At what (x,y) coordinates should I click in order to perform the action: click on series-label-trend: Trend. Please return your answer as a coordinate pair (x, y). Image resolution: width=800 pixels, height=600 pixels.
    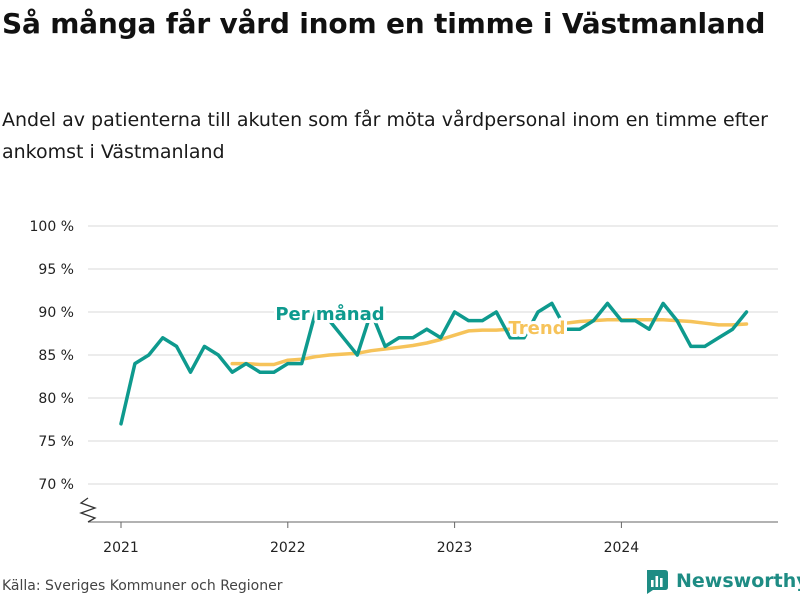
    Looking at the image, I should click on (536, 328).